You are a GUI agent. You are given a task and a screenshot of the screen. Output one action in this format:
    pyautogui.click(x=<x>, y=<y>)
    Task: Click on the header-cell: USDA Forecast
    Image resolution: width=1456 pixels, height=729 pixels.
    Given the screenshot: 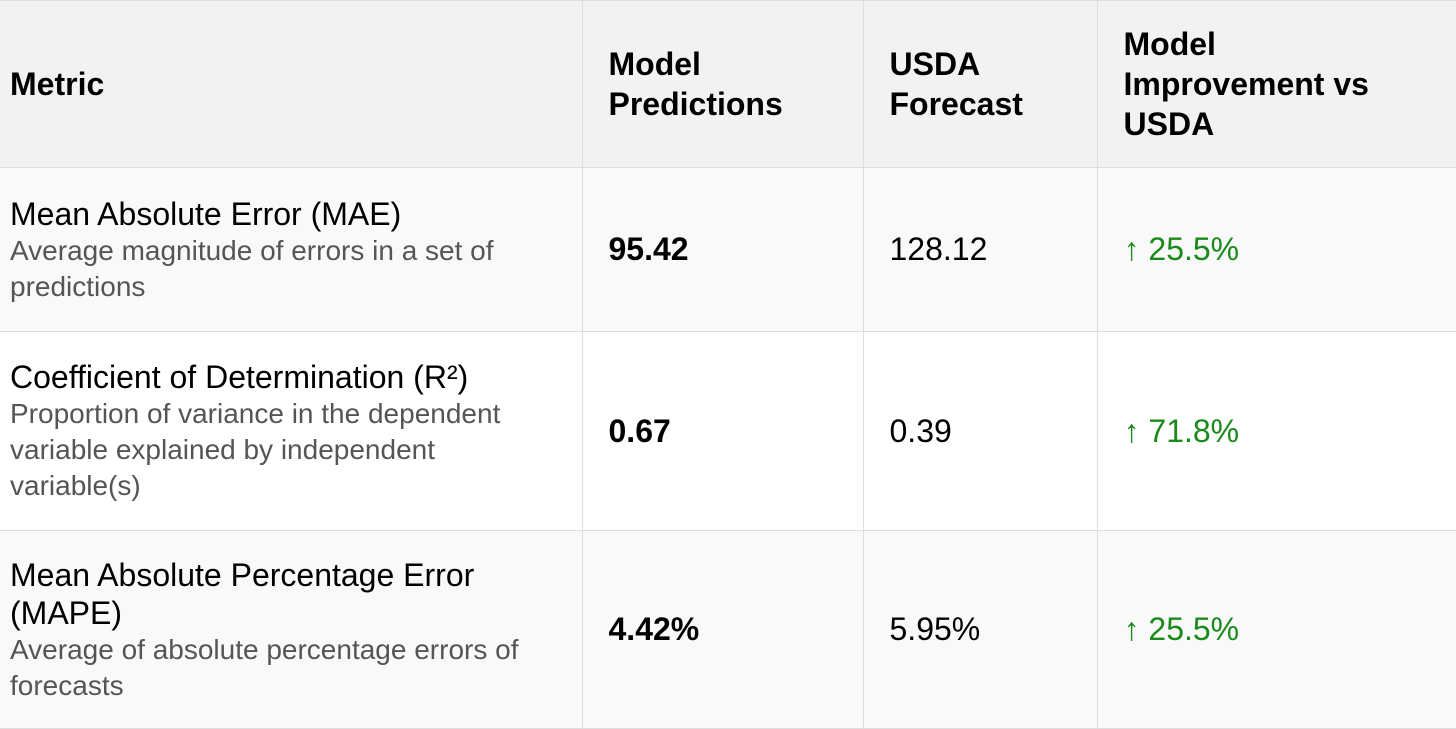 What is the action you would take?
    pyautogui.click(x=980, y=84)
    